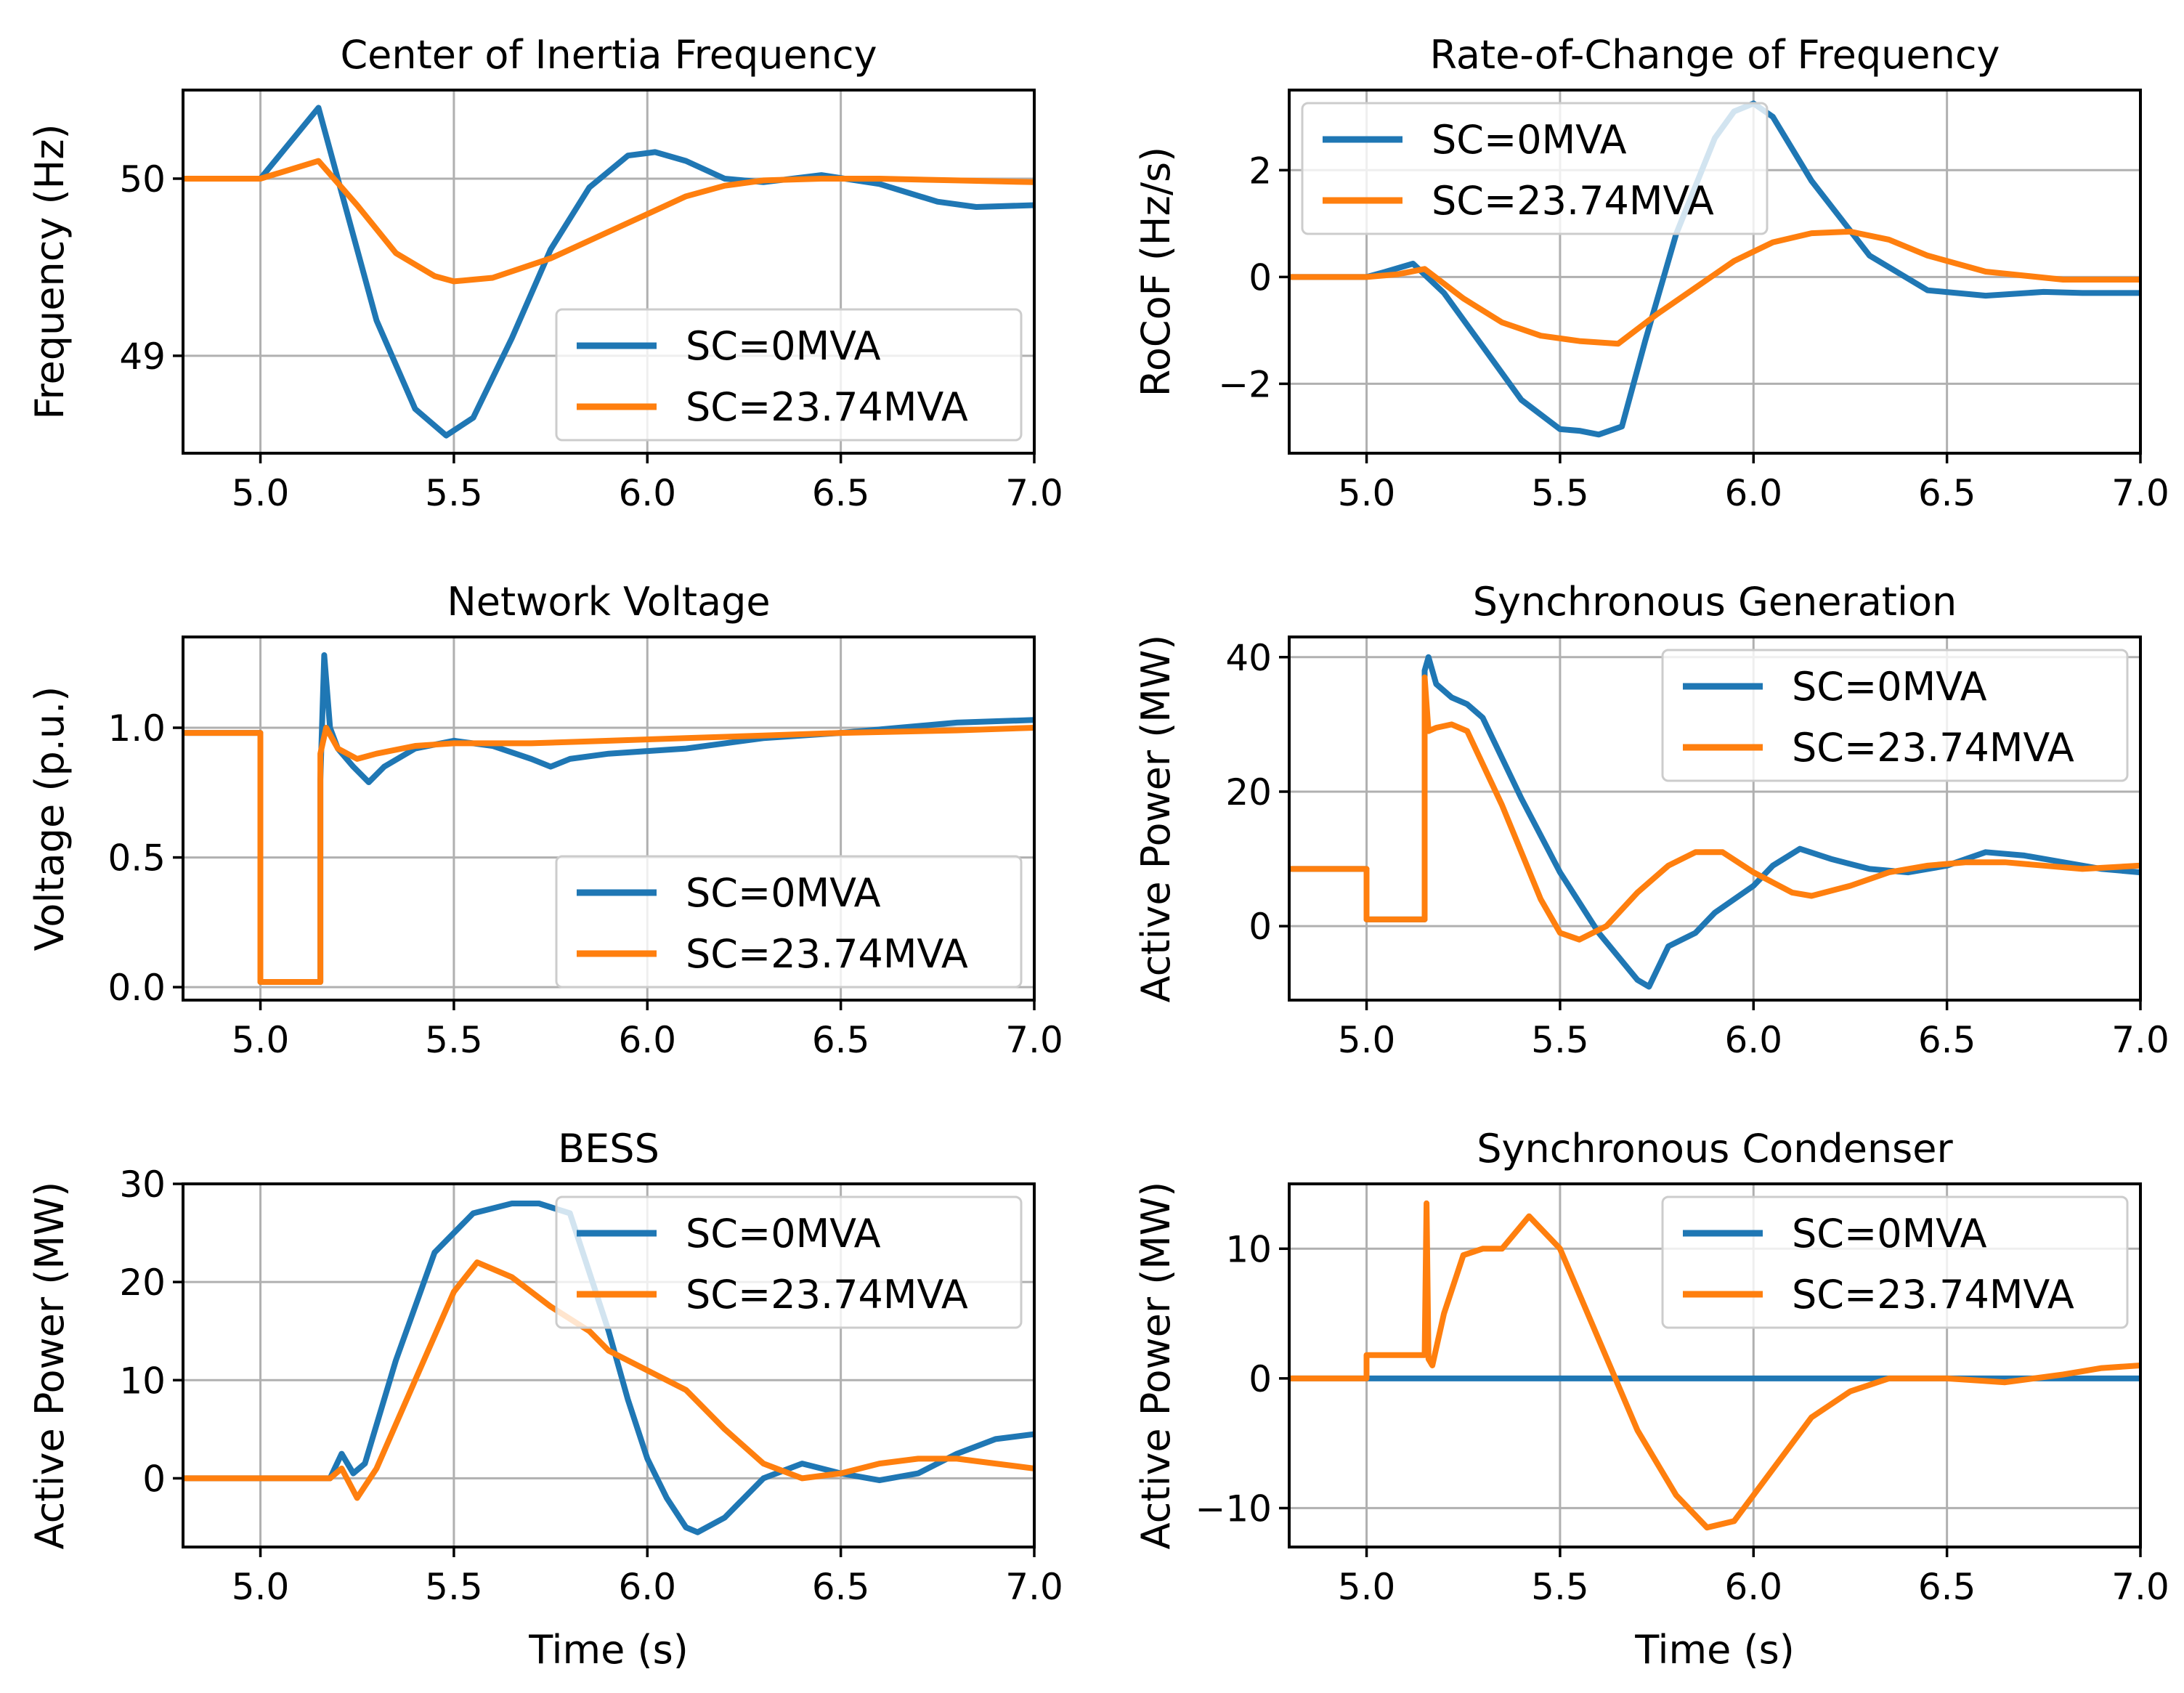 The width and height of the screenshot is (2184, 1693). What do you see at coordinates (143, 357) in the screenshot?
I see `y-tick-label: 49` at bounding box center [143, 357].